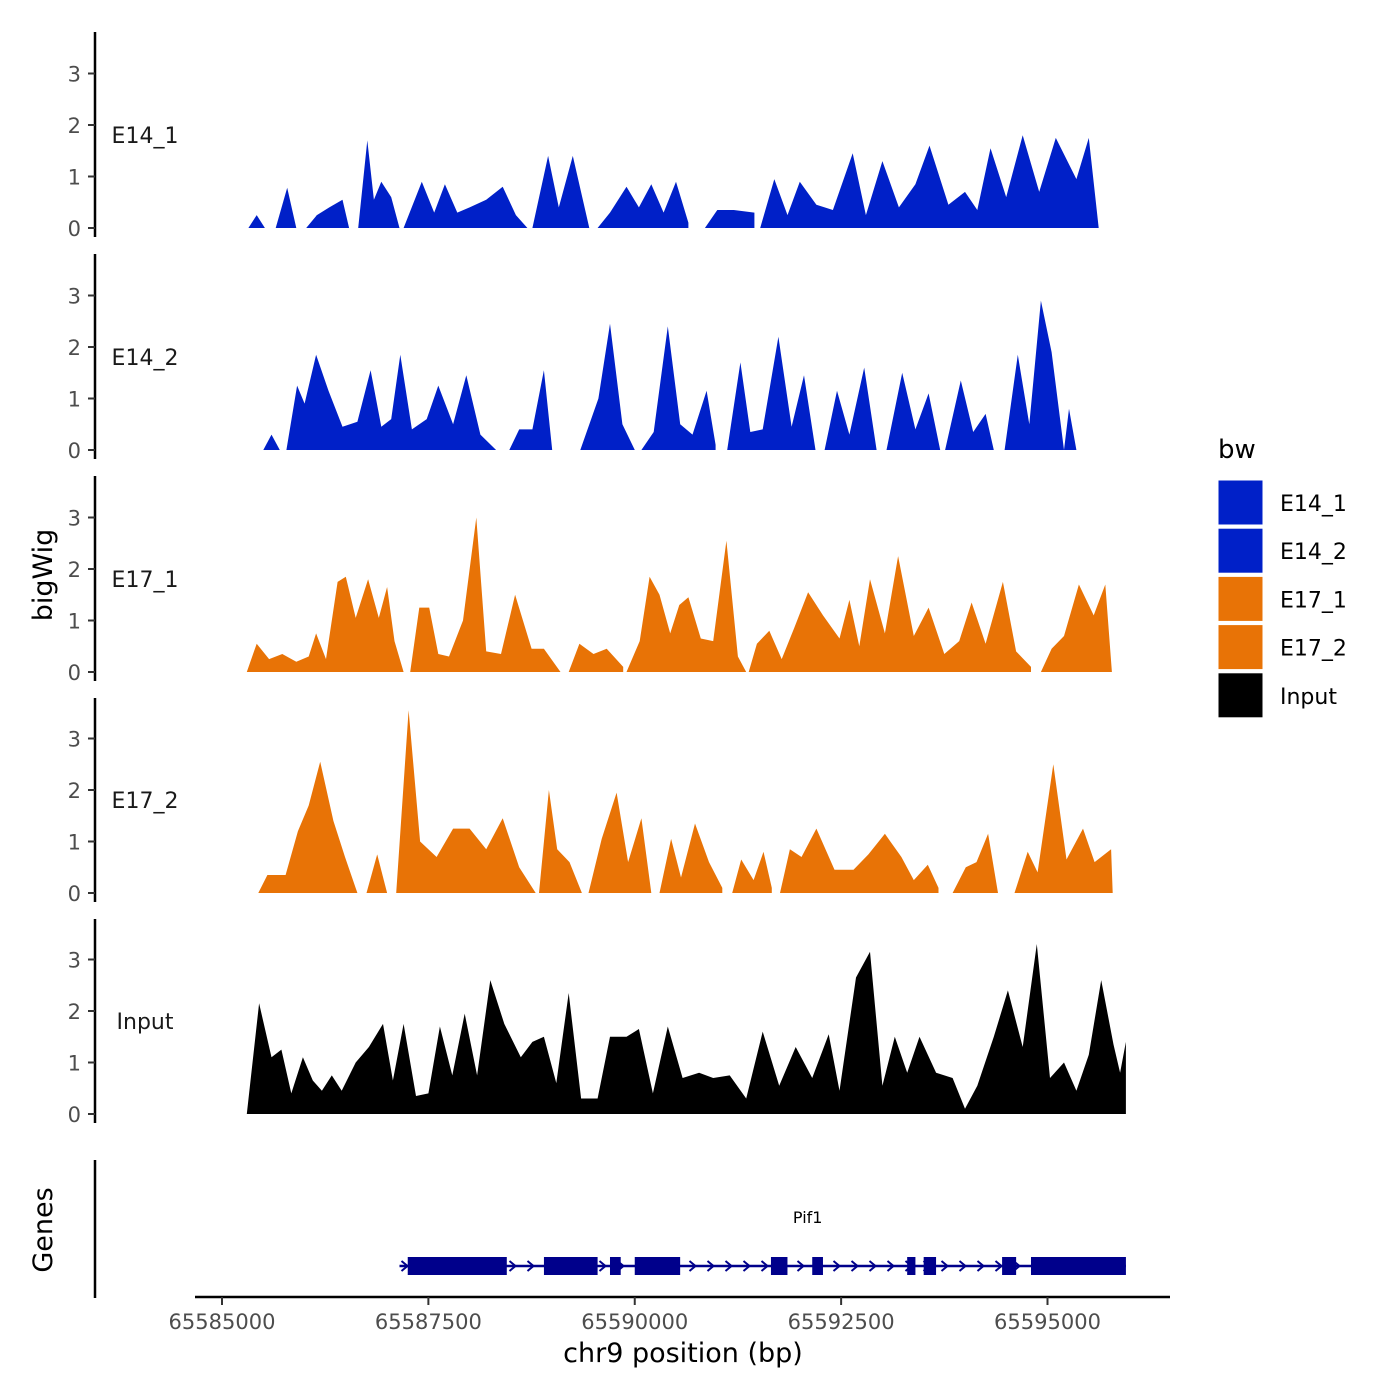 Image resolution: width=1400 pixels, height=1400 pixels. Describe the element at coordinates (145, 1022) in the screenshot. I see `track-label: Input` at that location.